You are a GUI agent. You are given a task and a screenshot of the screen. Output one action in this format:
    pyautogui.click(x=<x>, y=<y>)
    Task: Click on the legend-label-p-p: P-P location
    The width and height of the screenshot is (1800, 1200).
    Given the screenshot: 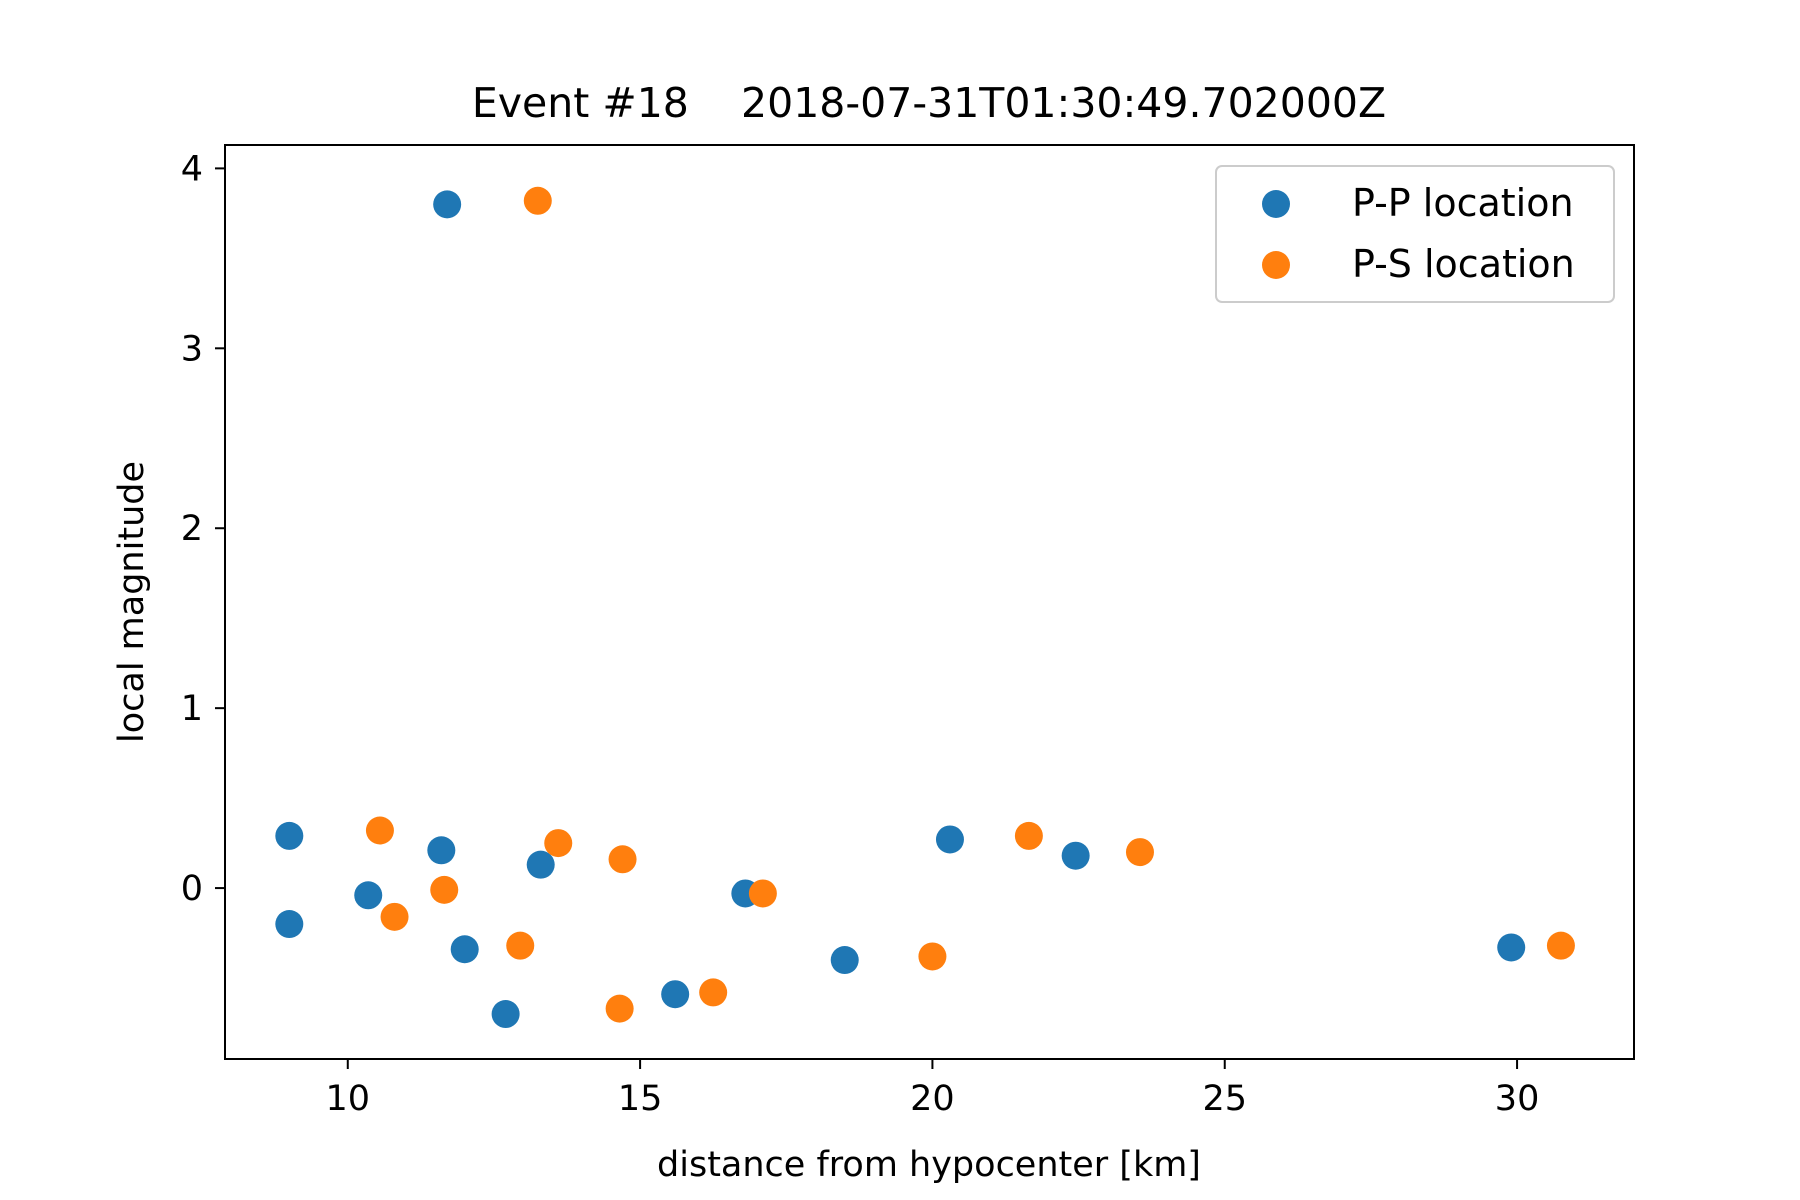 What is the action you would take?
    pyautogui.click(x=1463, y=203)
    